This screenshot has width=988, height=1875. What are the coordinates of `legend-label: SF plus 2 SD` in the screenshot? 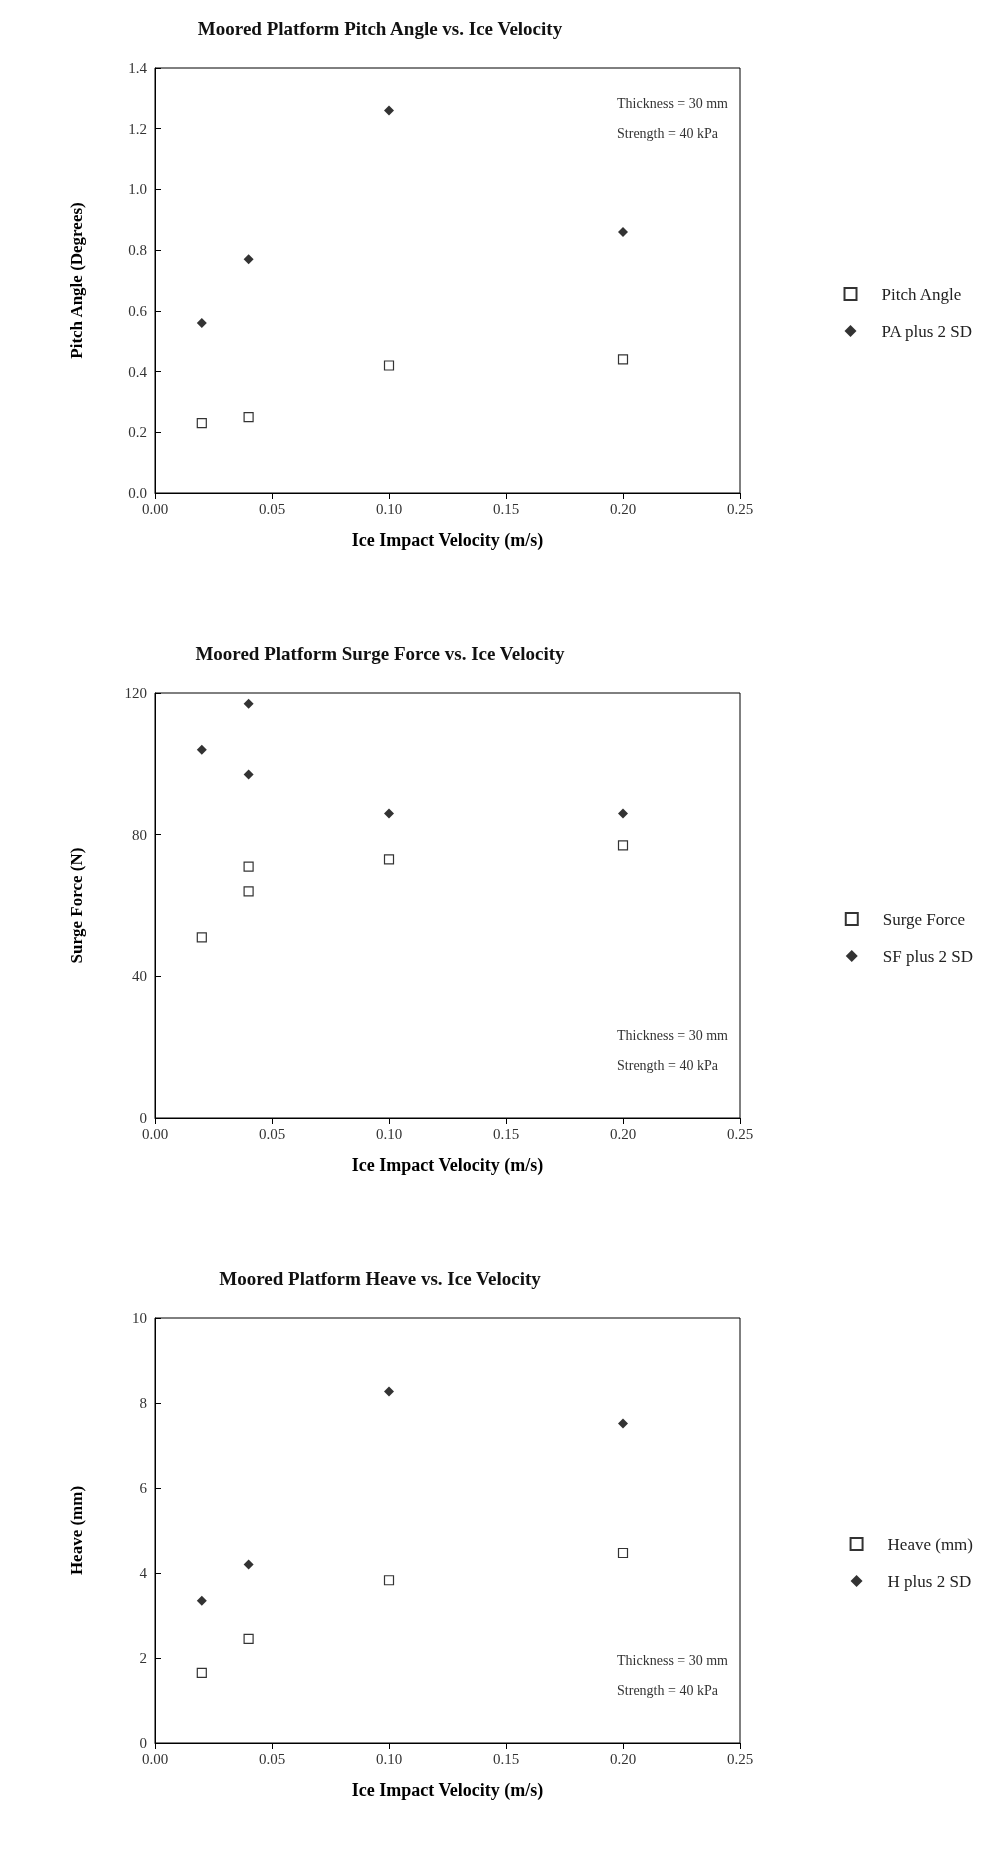 It's located at (927, 956).